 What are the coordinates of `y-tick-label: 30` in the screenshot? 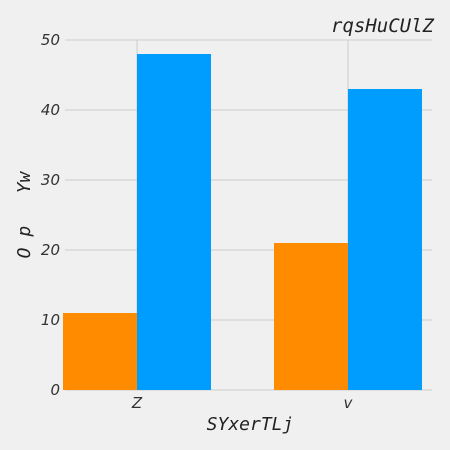 It's located at (50, 180).